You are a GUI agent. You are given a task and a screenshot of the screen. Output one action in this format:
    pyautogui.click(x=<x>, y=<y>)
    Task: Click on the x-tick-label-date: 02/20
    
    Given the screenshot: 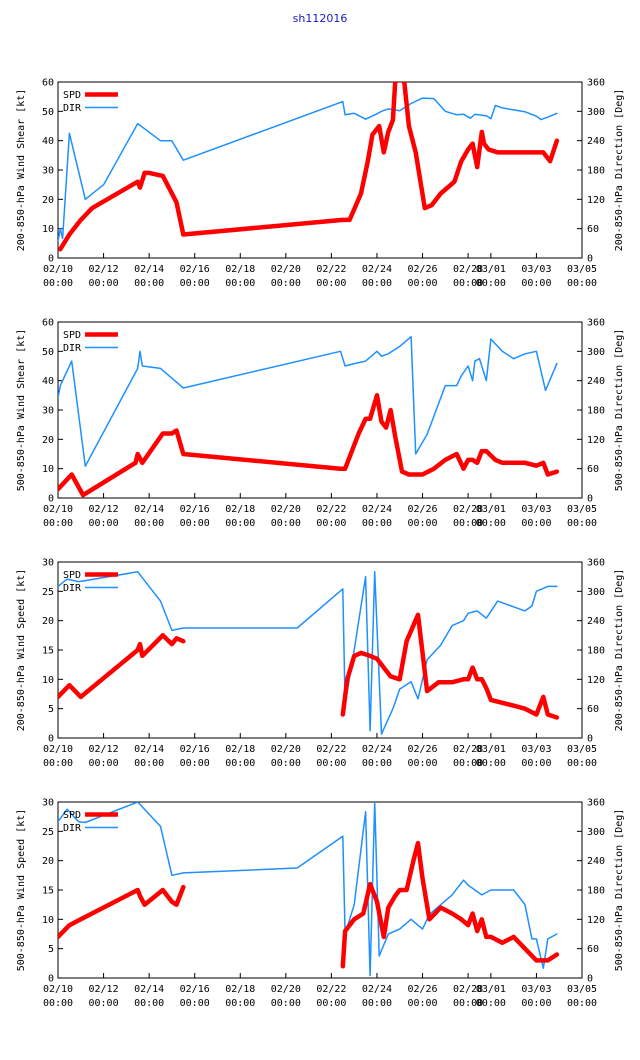 What is the action you would take?
    pyautogui.click(x=286, y=269)
    